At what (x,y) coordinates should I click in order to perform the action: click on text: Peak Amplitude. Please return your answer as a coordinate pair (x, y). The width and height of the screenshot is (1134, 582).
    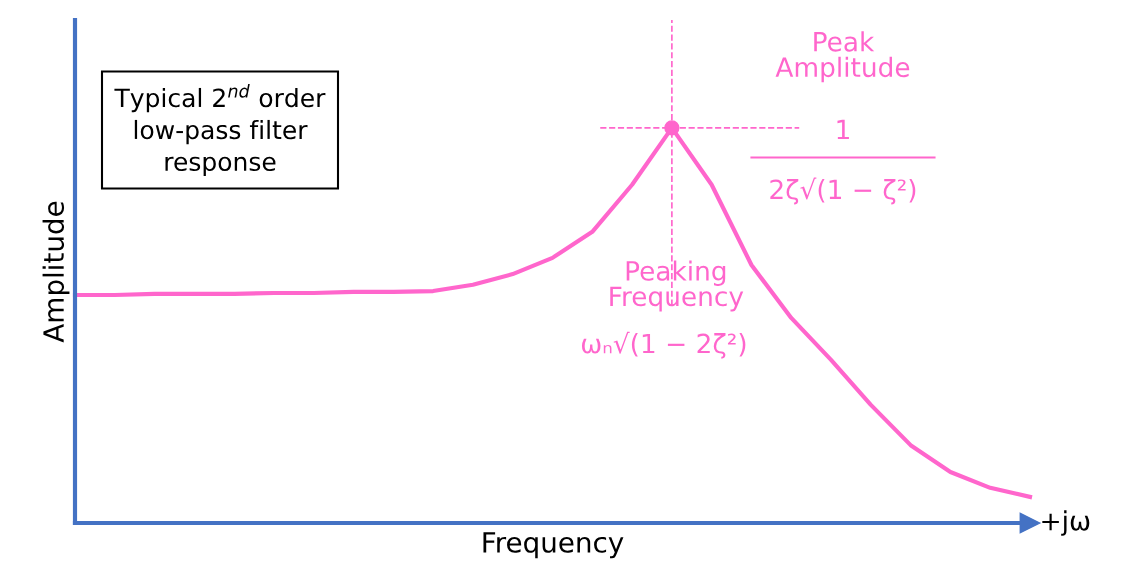
    Looking at the image, I should click on (842, 57).